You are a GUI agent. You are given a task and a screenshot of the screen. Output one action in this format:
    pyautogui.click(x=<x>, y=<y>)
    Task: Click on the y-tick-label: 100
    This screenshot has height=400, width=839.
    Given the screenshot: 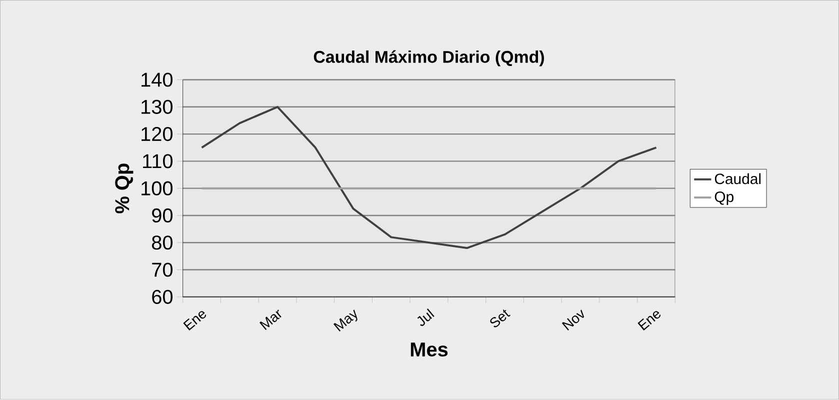 What is the action you would take?
    pyautogui.click(x=157, y=188)
    